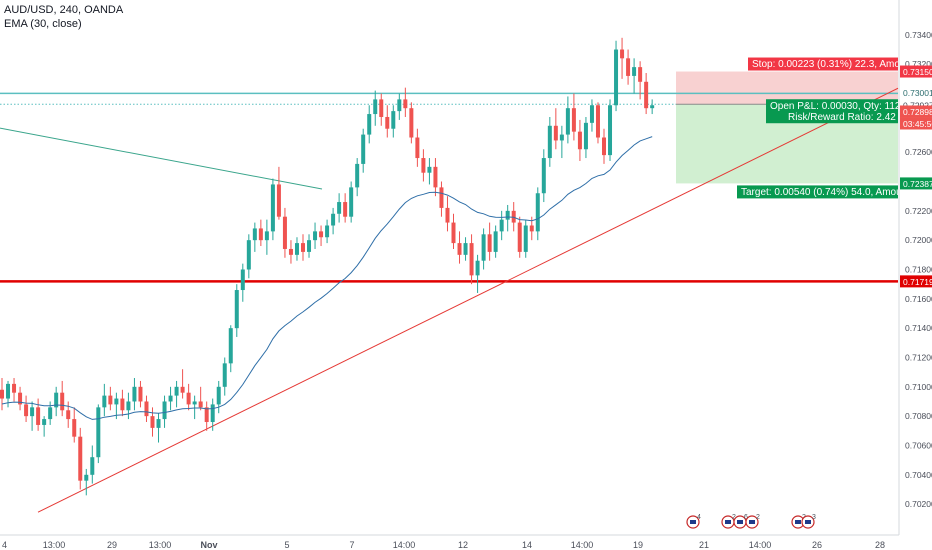  What do you see at coordinates (64, 10) in the screenshot?
I see `symbol-title: AUD/USD, 240, OANDA` at bounding box center [64, 10].